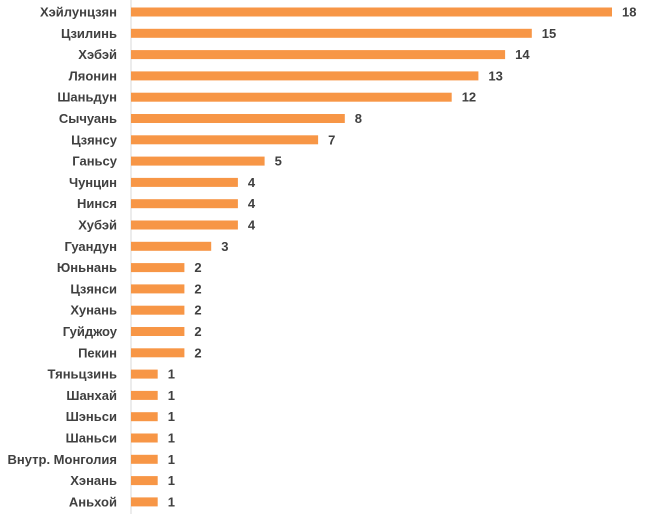 The width and height of the screenshot is (667, 518). I want to click on category-label: Цзянси, so click(93, 288).